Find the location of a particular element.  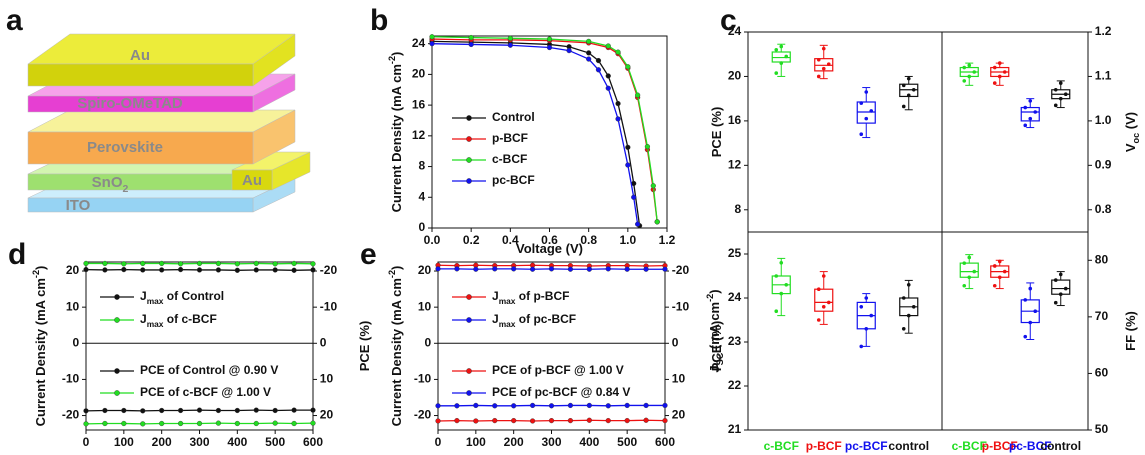

layer-front is located at coordinates (140, 205).